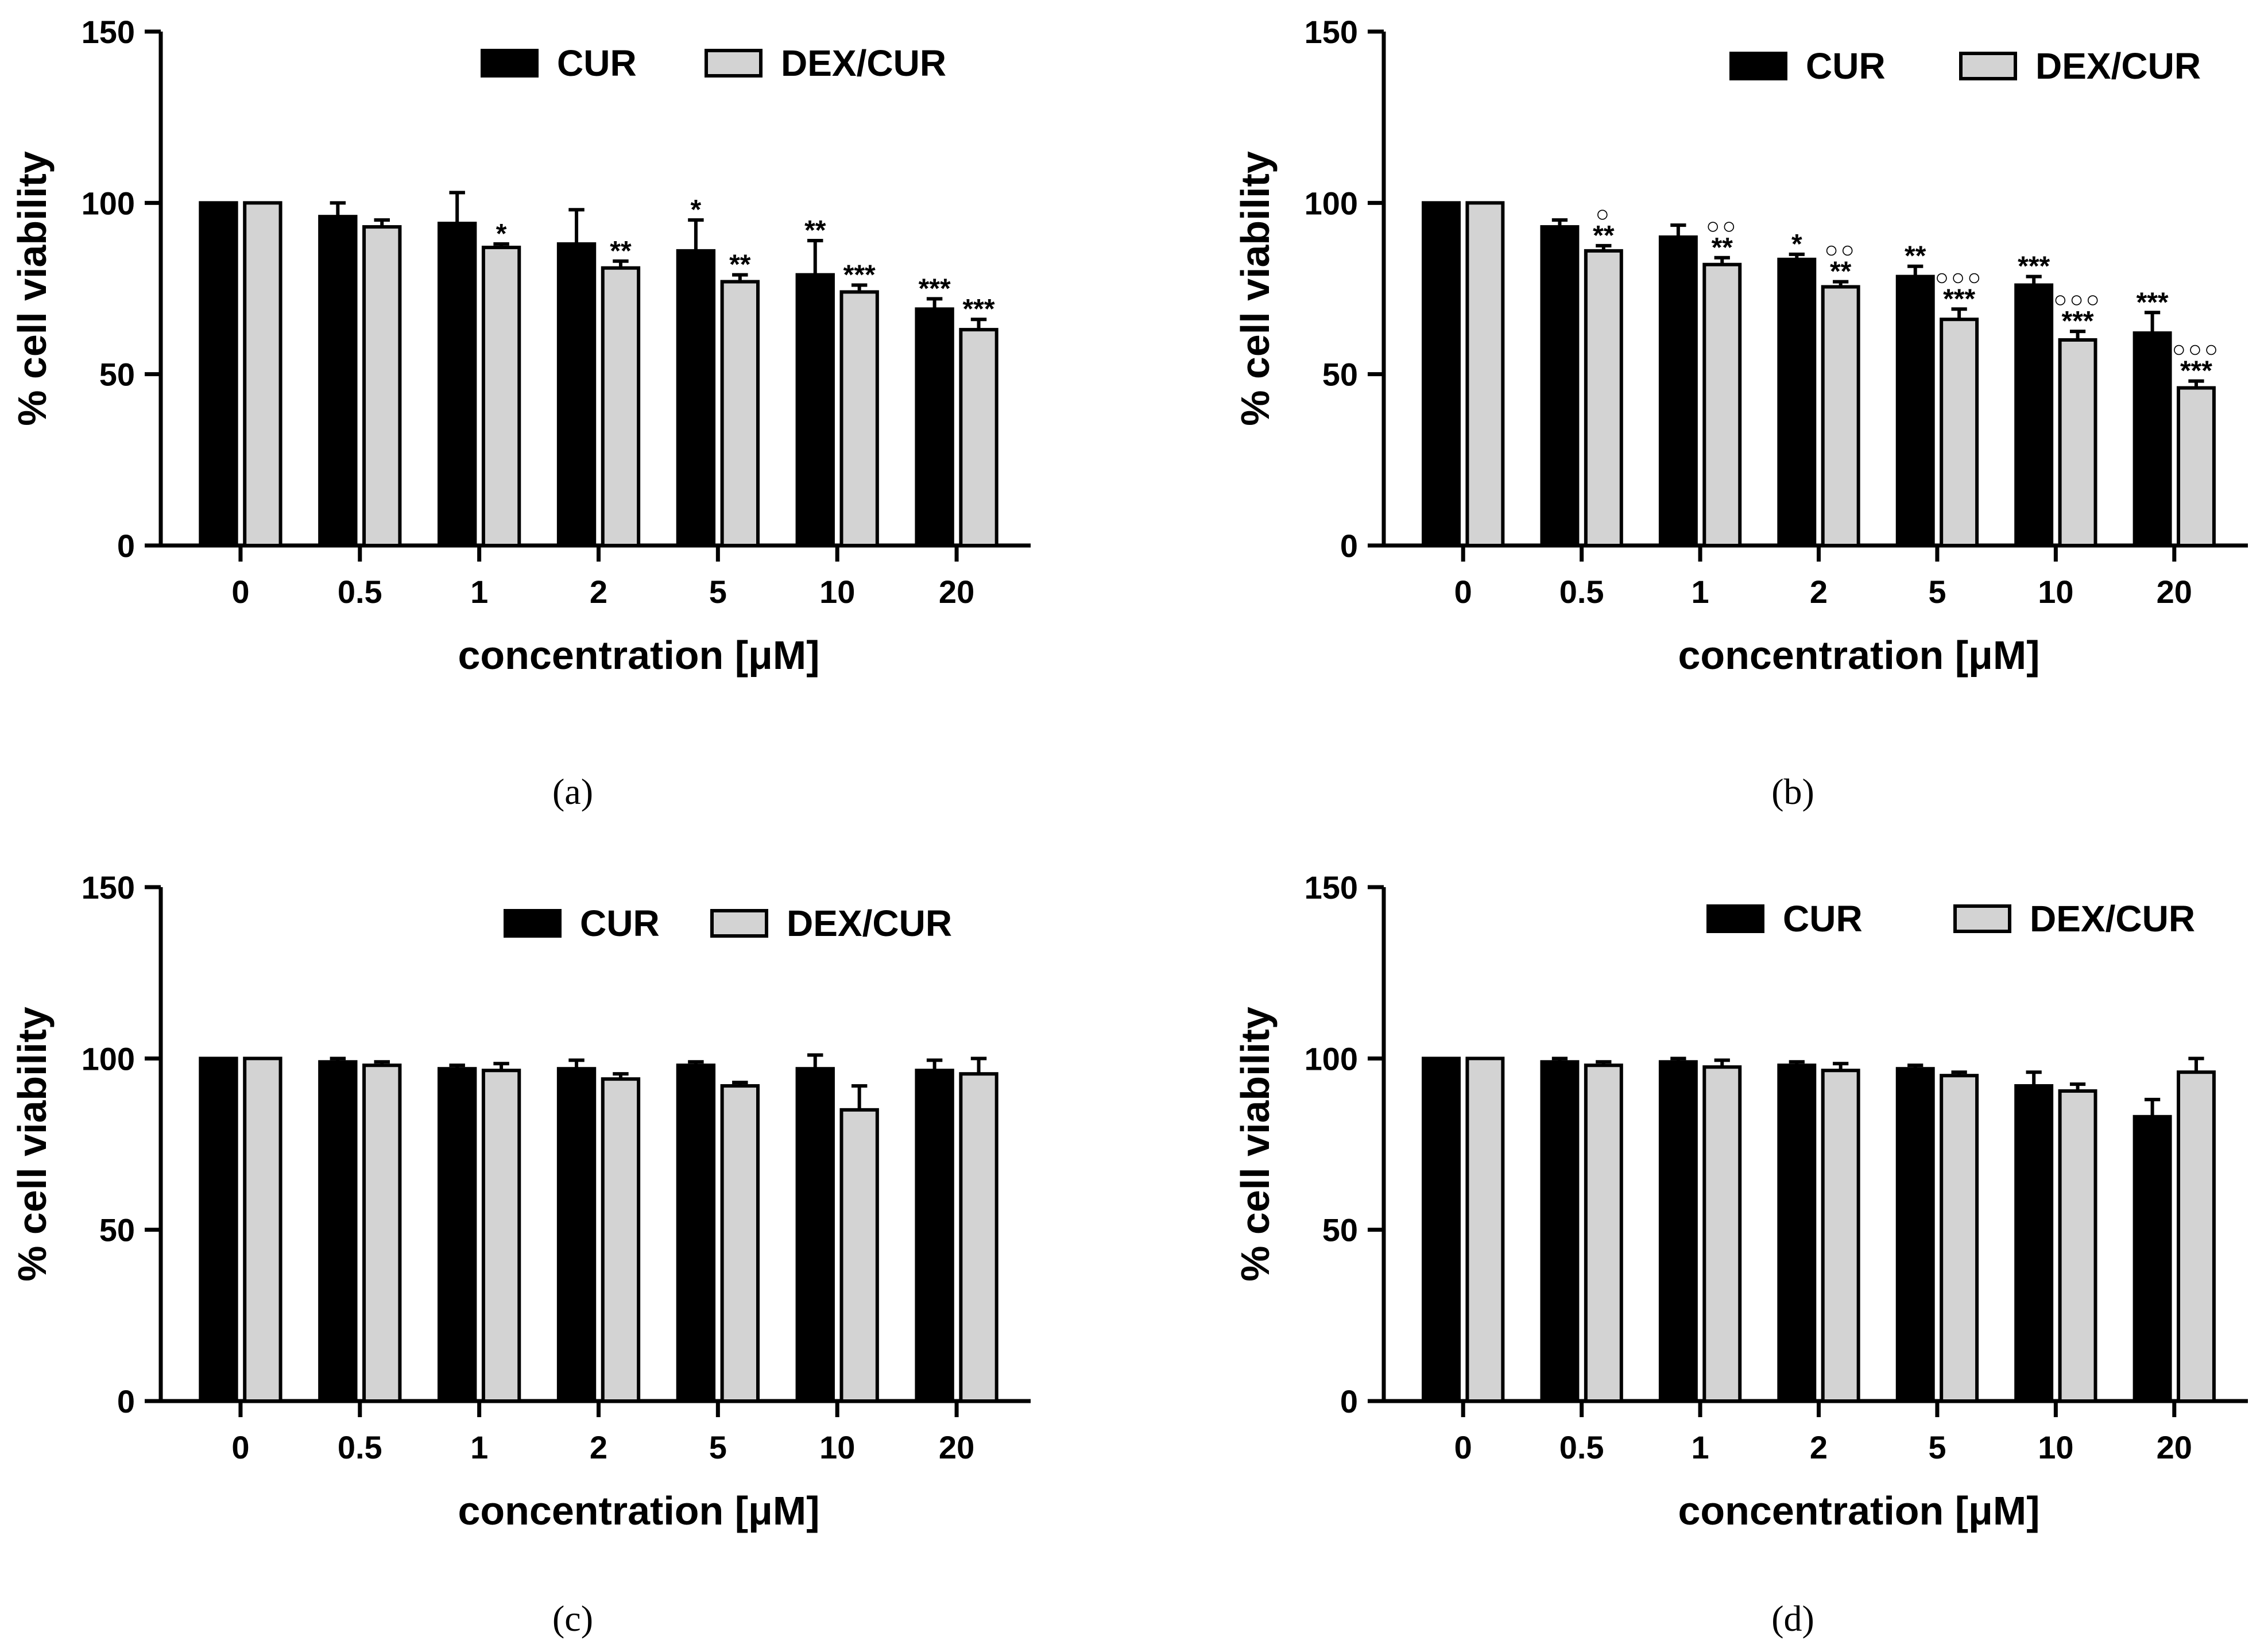 The image size is (2268, 1652). What do you see at coordinates (1792, 791) in the screenshot?
I see `panel-caption: (b)` at bounding box center [1792, 791].